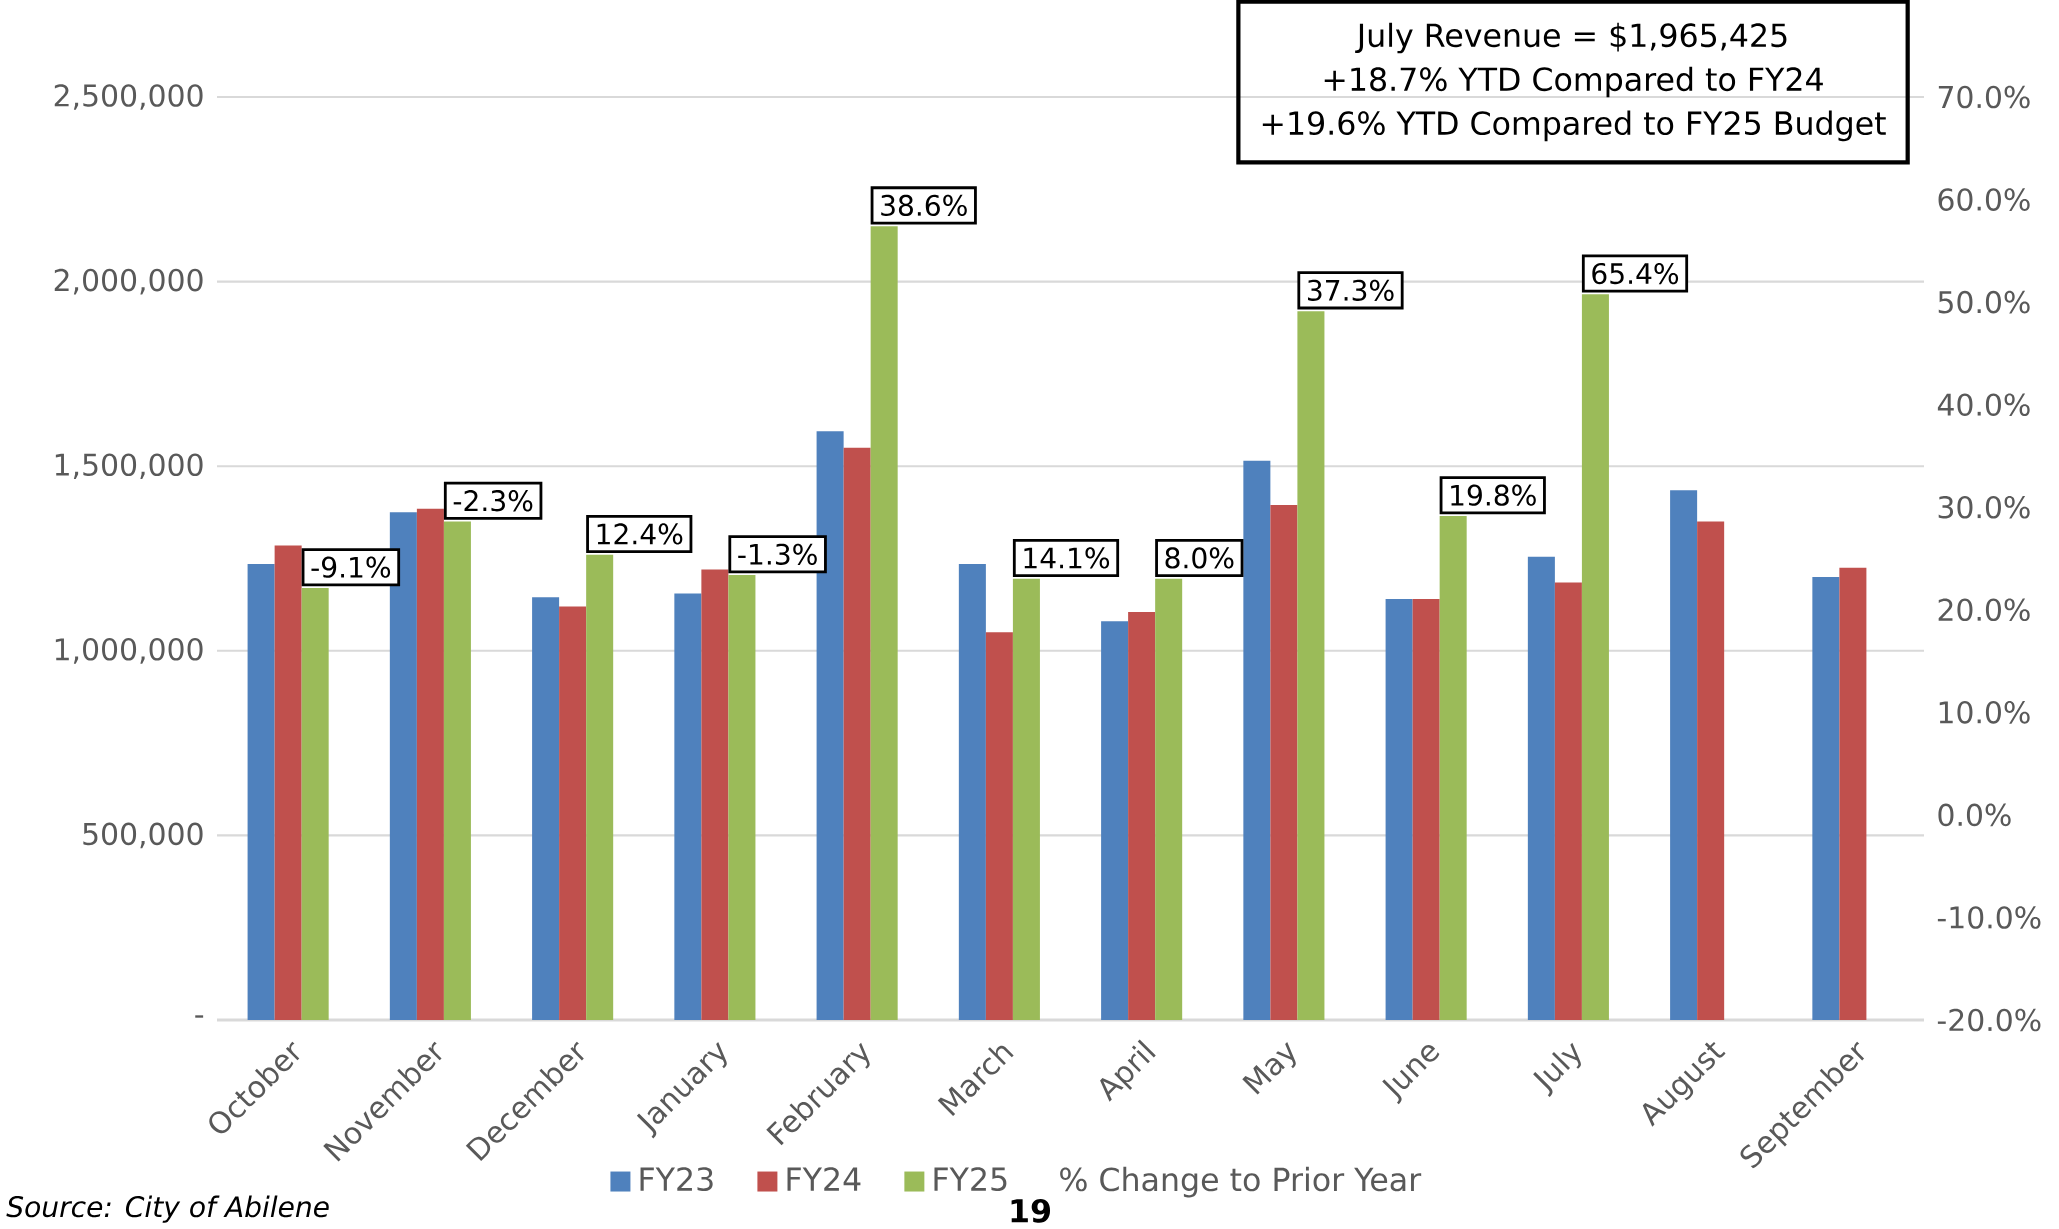  Describe the element at coordinates (1984, 507) in the screenshot. I see `y2-tick-label: 30.0%` at that location.